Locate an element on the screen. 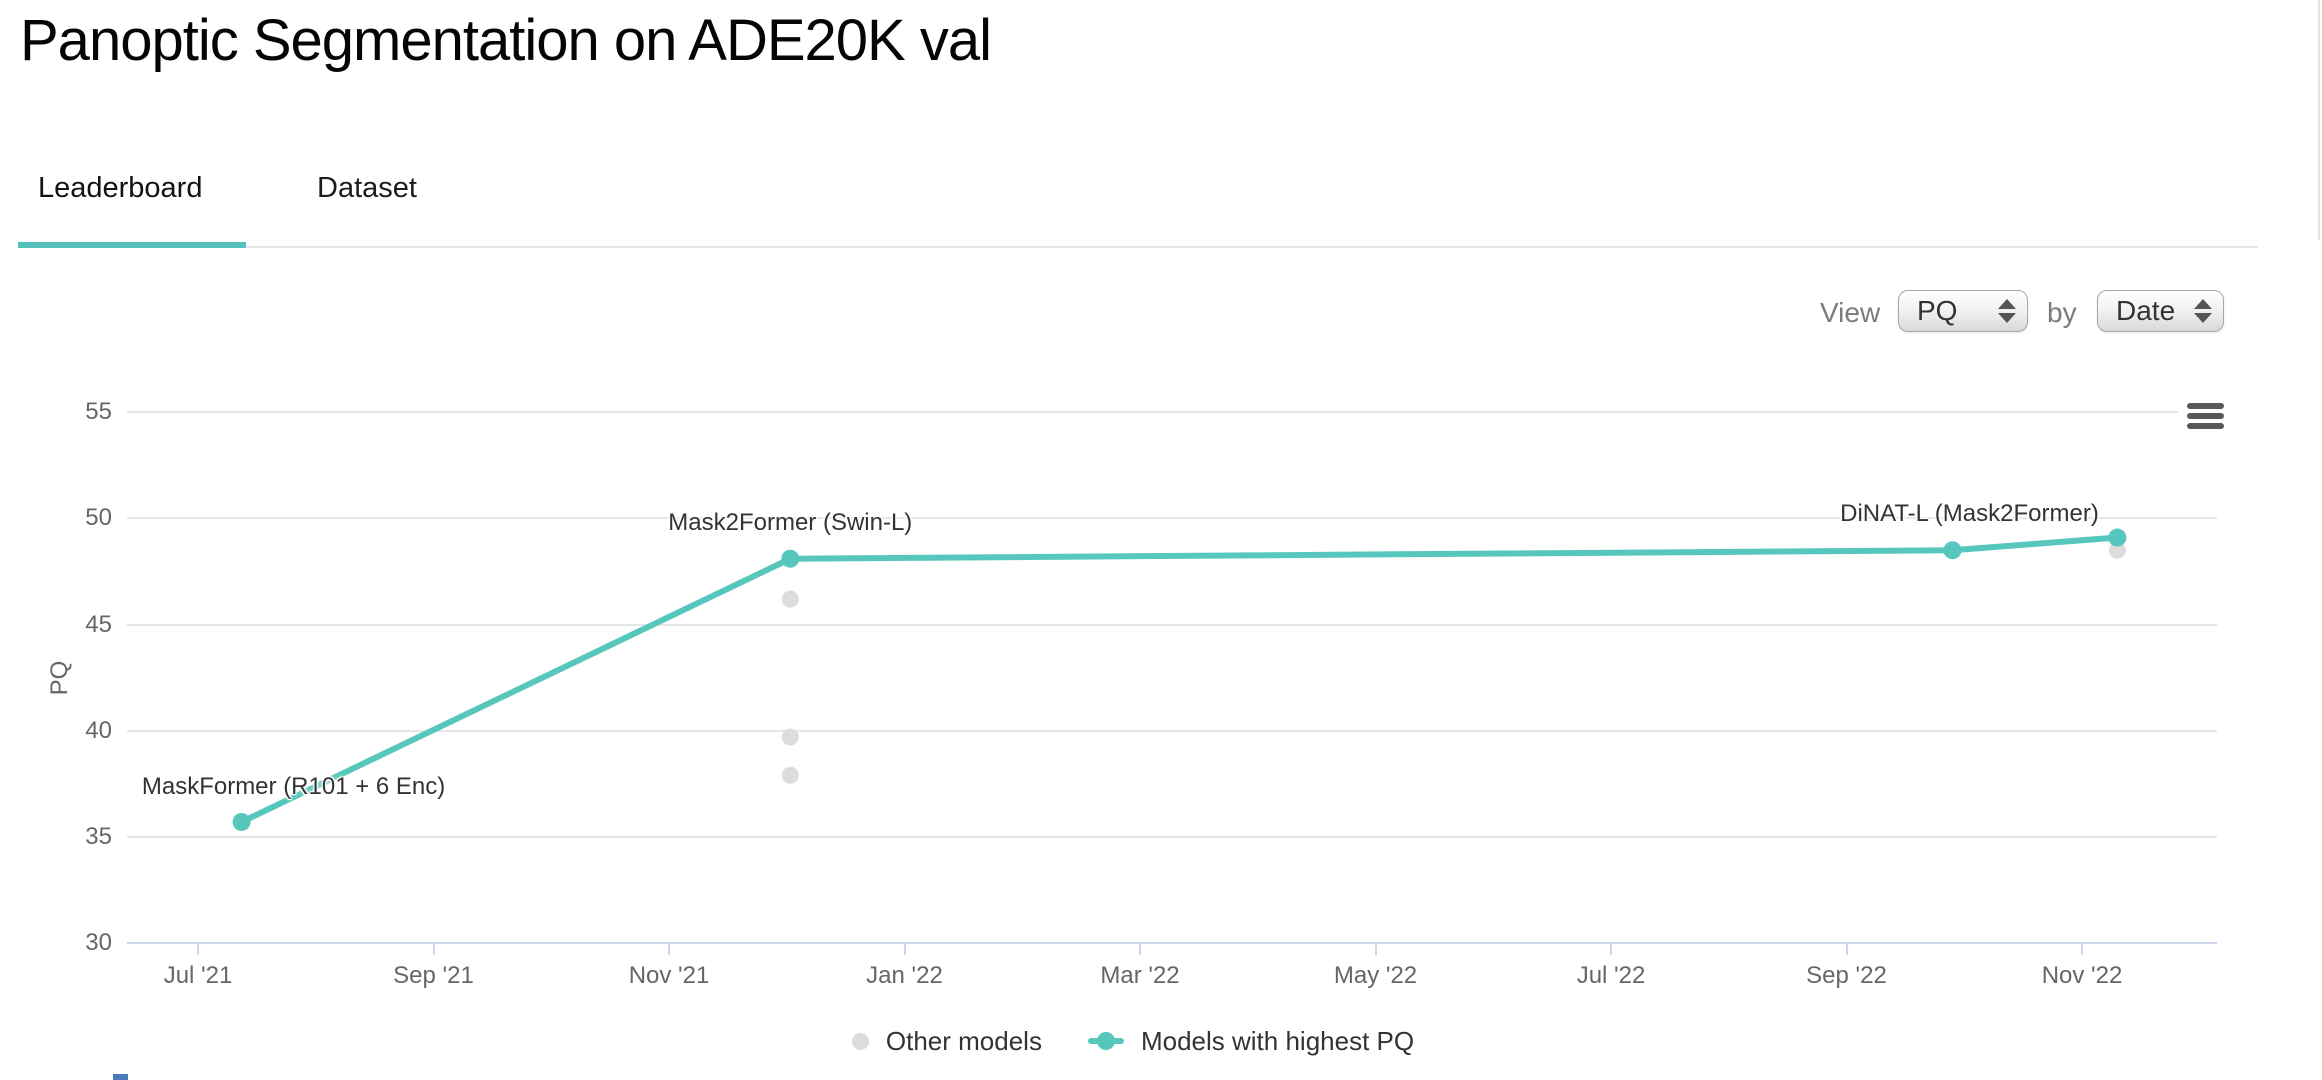 This screenshot has height=1080, width=2322. view-label: View is located at coordinates (1850, 312).